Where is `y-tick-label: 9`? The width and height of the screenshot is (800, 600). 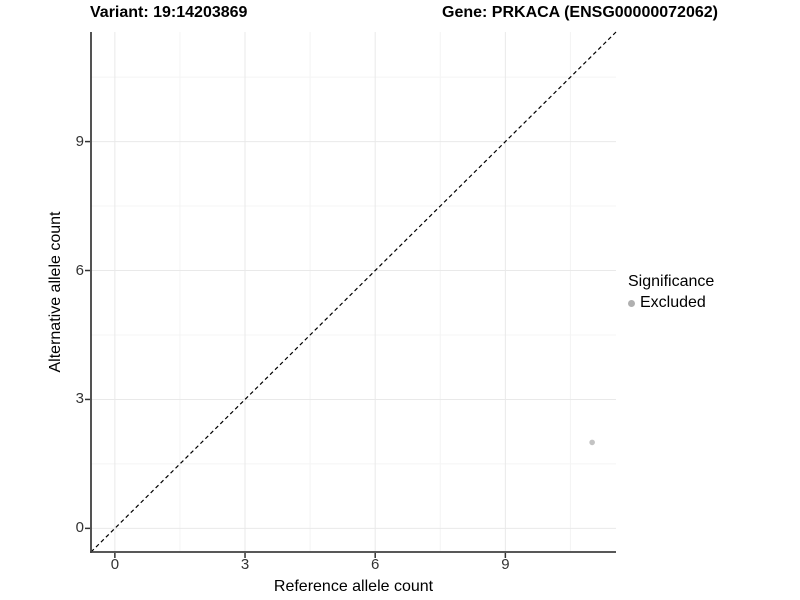
y-tick-label: 9 is located at coordinates (79, 141).